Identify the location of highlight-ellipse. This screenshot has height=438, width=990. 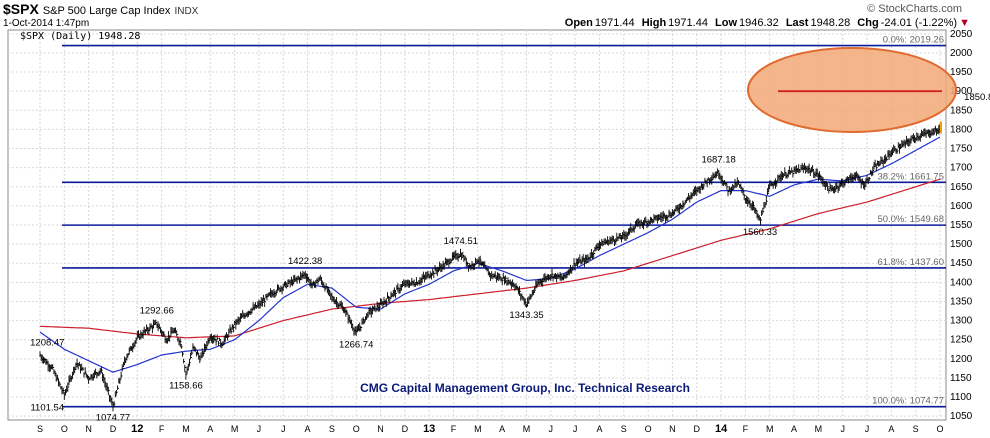
(852, 90).